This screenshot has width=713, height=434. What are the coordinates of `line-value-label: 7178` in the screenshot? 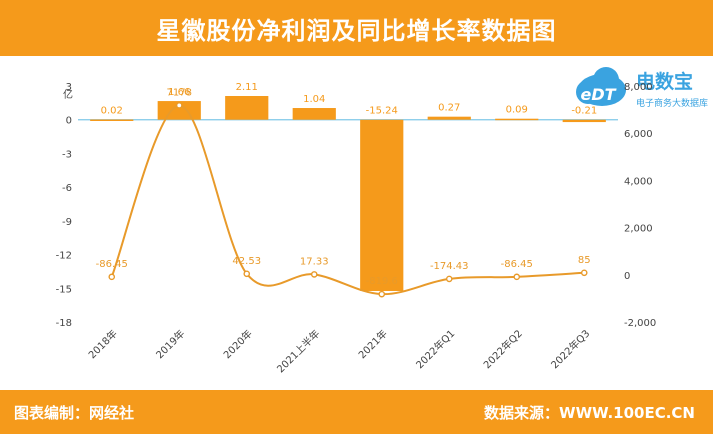 It's located at (179, 92).